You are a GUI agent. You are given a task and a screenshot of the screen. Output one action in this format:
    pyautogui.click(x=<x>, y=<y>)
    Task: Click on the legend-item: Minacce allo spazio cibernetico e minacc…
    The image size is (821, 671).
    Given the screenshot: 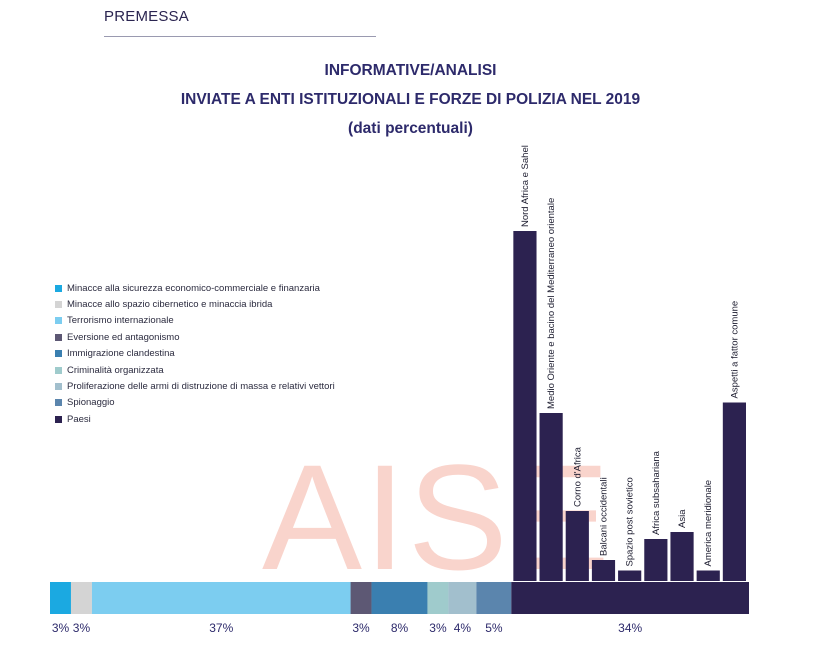 What is the action you would take?
    pyautogui.click(x=195, y=304)
    